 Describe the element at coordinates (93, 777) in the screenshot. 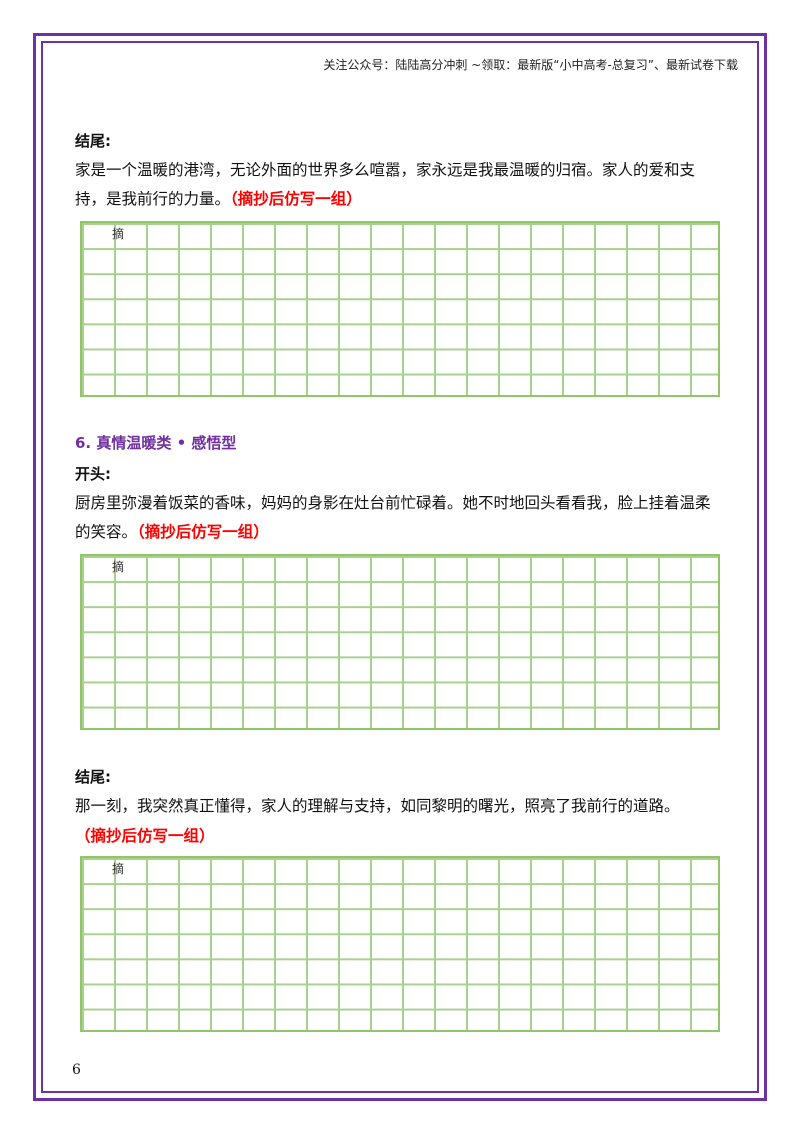

I see `ending-label-2: 结尾:` at that location.